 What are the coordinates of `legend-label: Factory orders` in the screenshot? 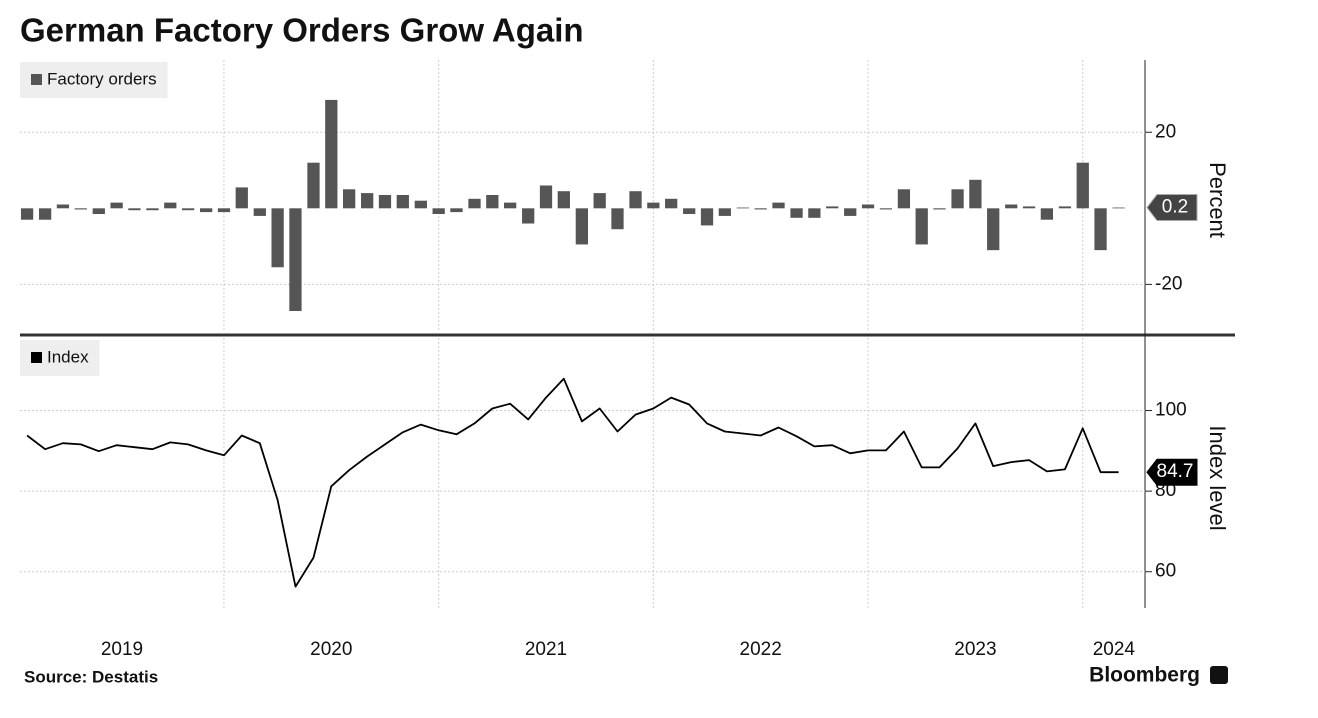 It's located at (102, 78).